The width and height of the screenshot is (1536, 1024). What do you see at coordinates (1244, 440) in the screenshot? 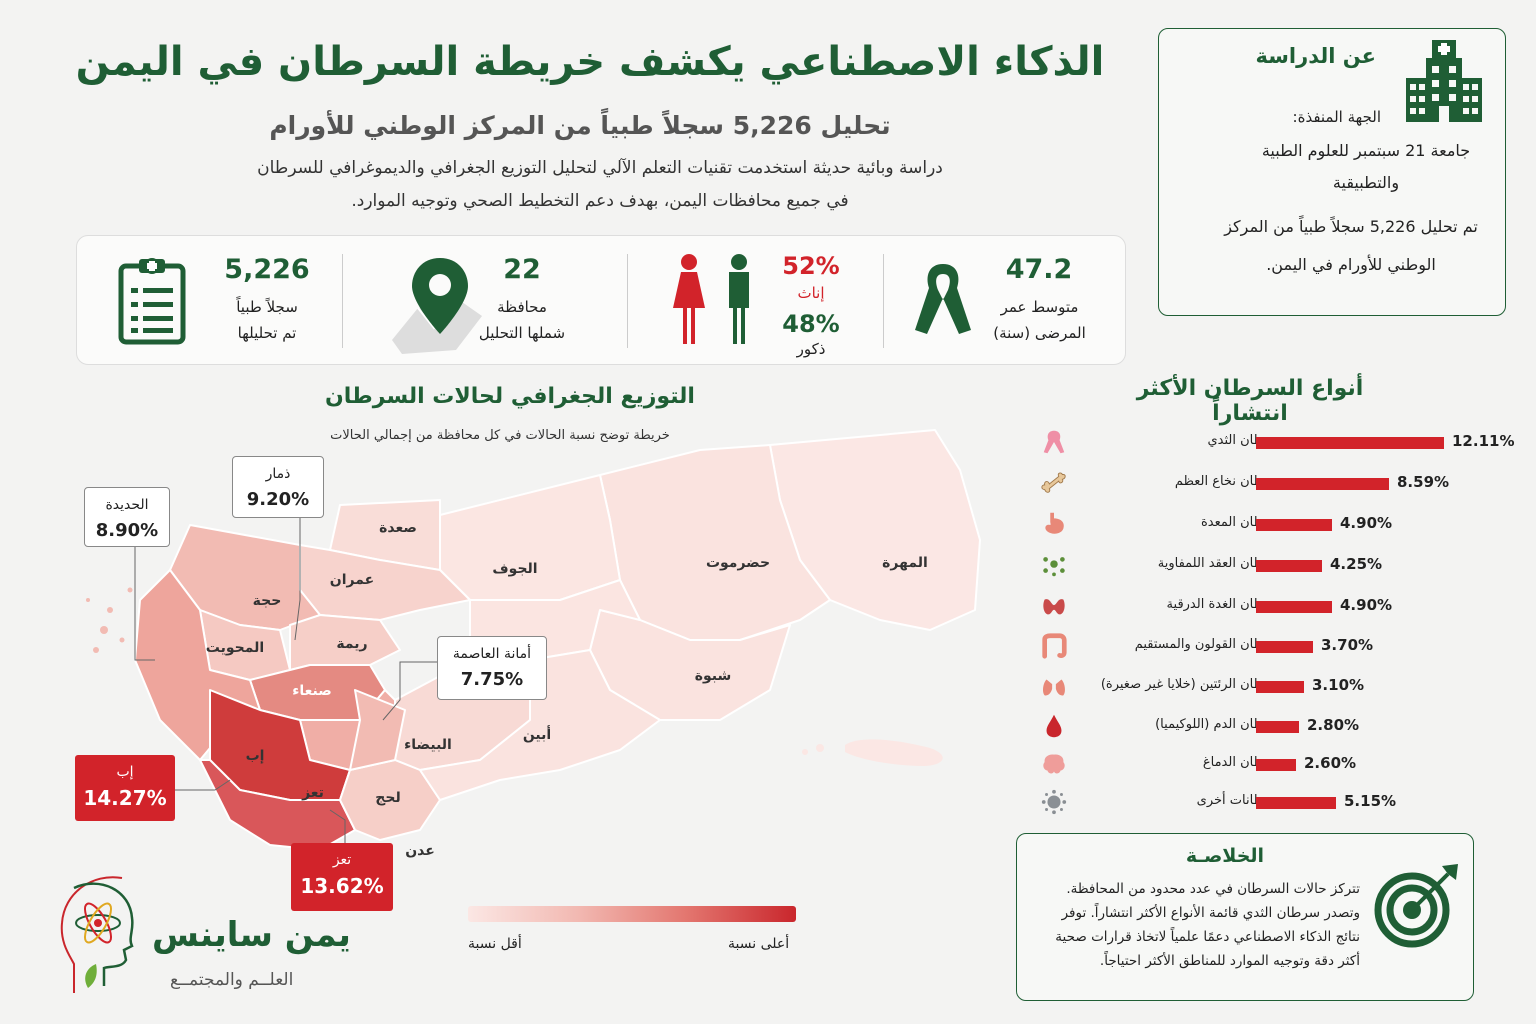
I see `type-name: سرطان الثدي` at bounding box center [1244, 440].